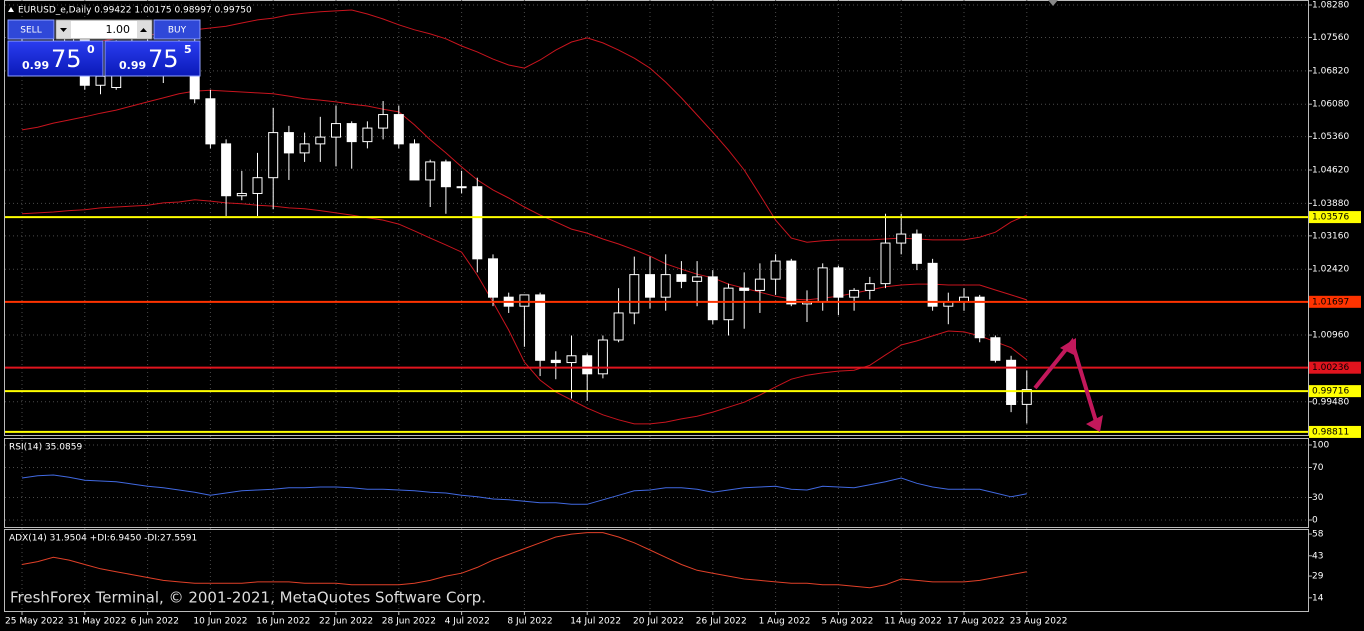 The width and height of the screenshot is (1364, 631). Describe the element at coordinates (1094, 423) in the screenshot. I see `arrow-head` at that location.